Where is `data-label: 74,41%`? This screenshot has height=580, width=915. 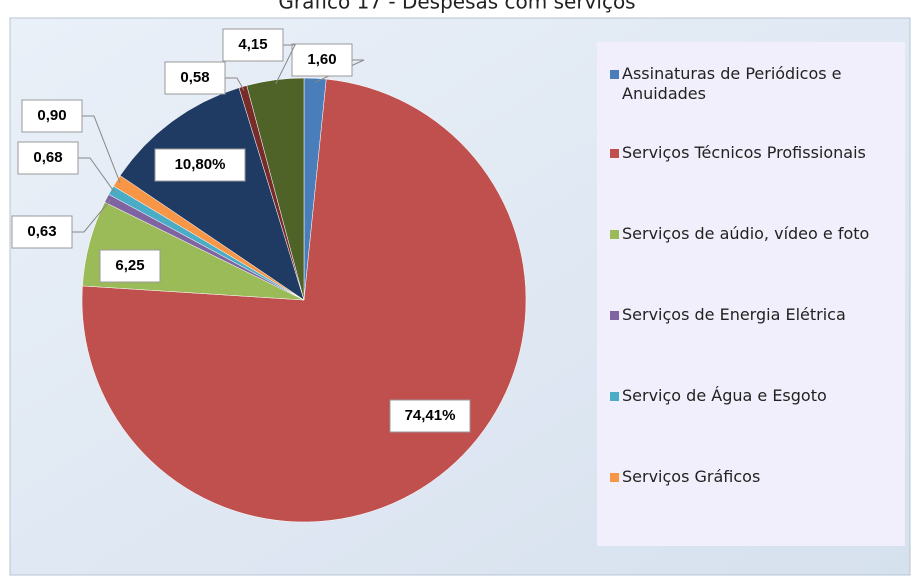 data-label: 74,41% is located at coordinates (430, 415).